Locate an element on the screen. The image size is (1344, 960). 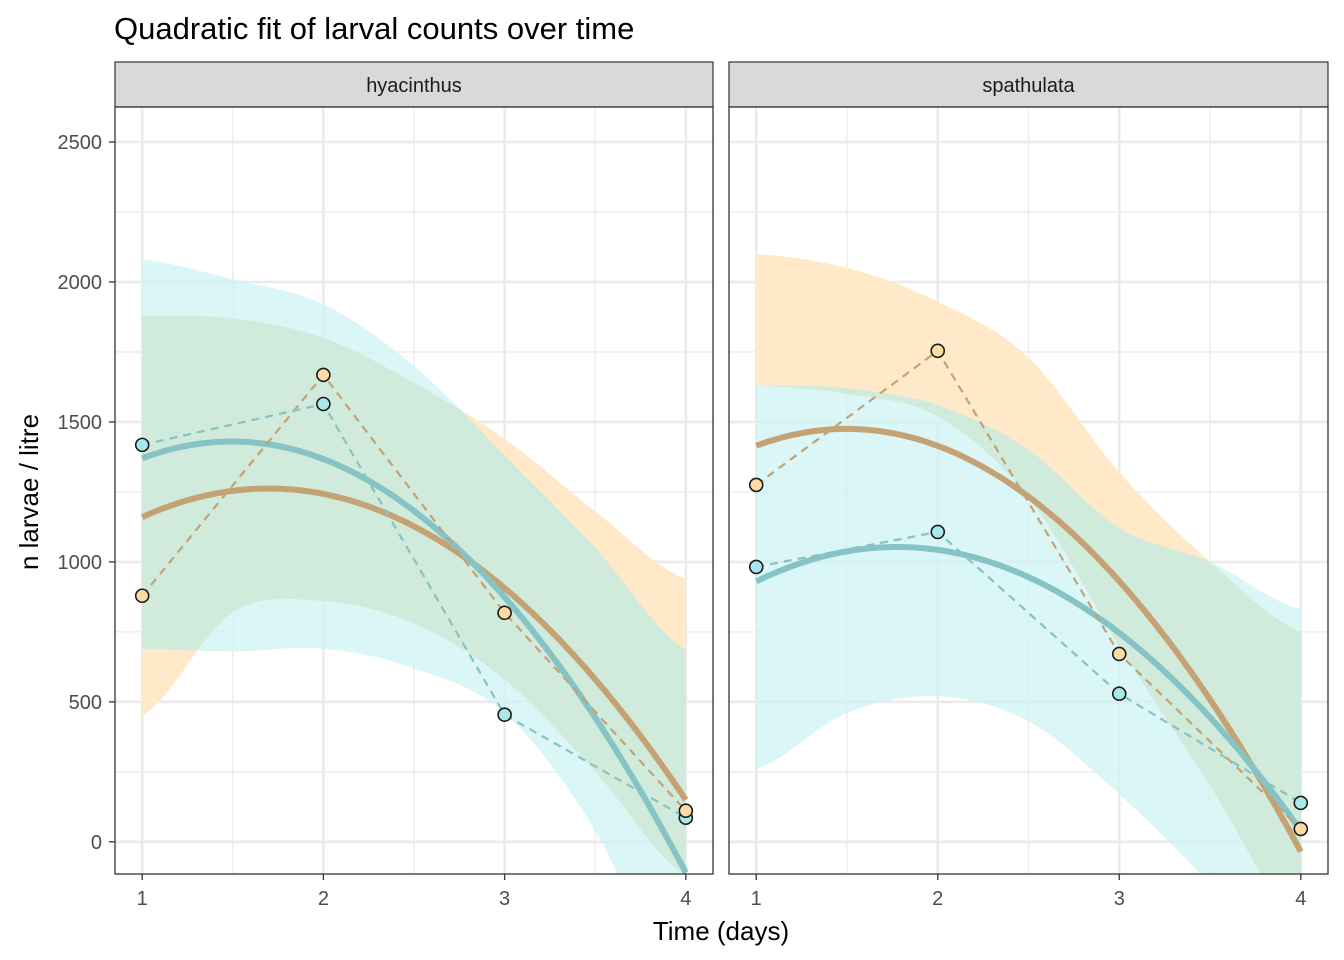
fit-line-orange is located at coordinates (414, 643).